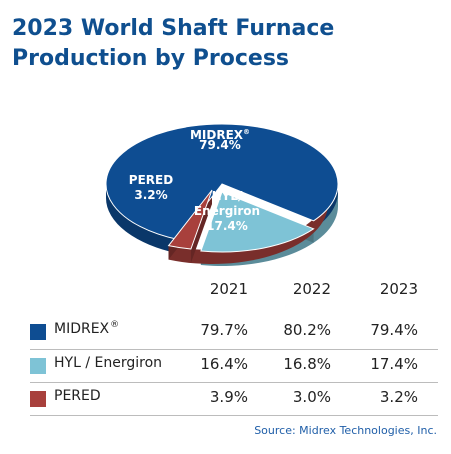 This screenshot has height=454, width=451. I want to click on year-header: 2021, so click(228, 289).